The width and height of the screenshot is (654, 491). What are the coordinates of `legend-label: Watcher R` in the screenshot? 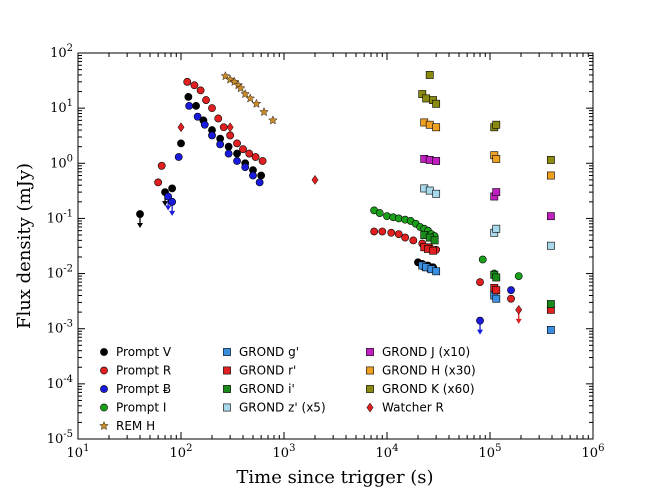 It's located at (413, 408).